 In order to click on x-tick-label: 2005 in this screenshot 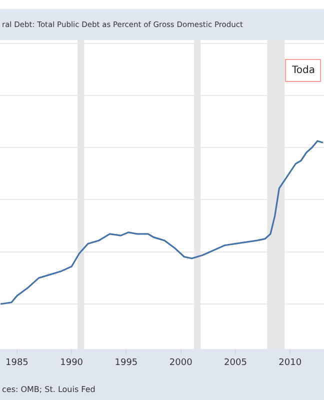, I will do `click(235, 363)`.